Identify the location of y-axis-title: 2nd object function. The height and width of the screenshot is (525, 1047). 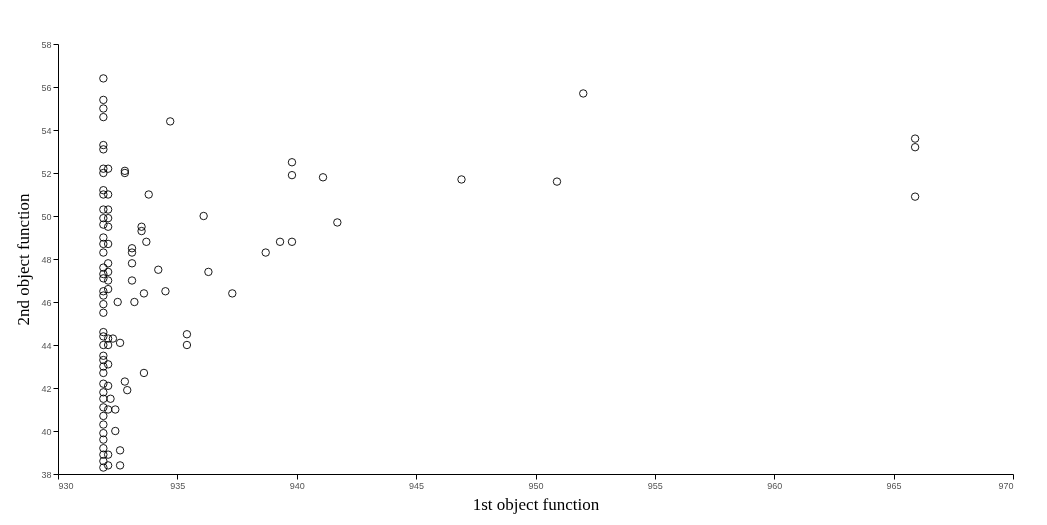
(24, 259).